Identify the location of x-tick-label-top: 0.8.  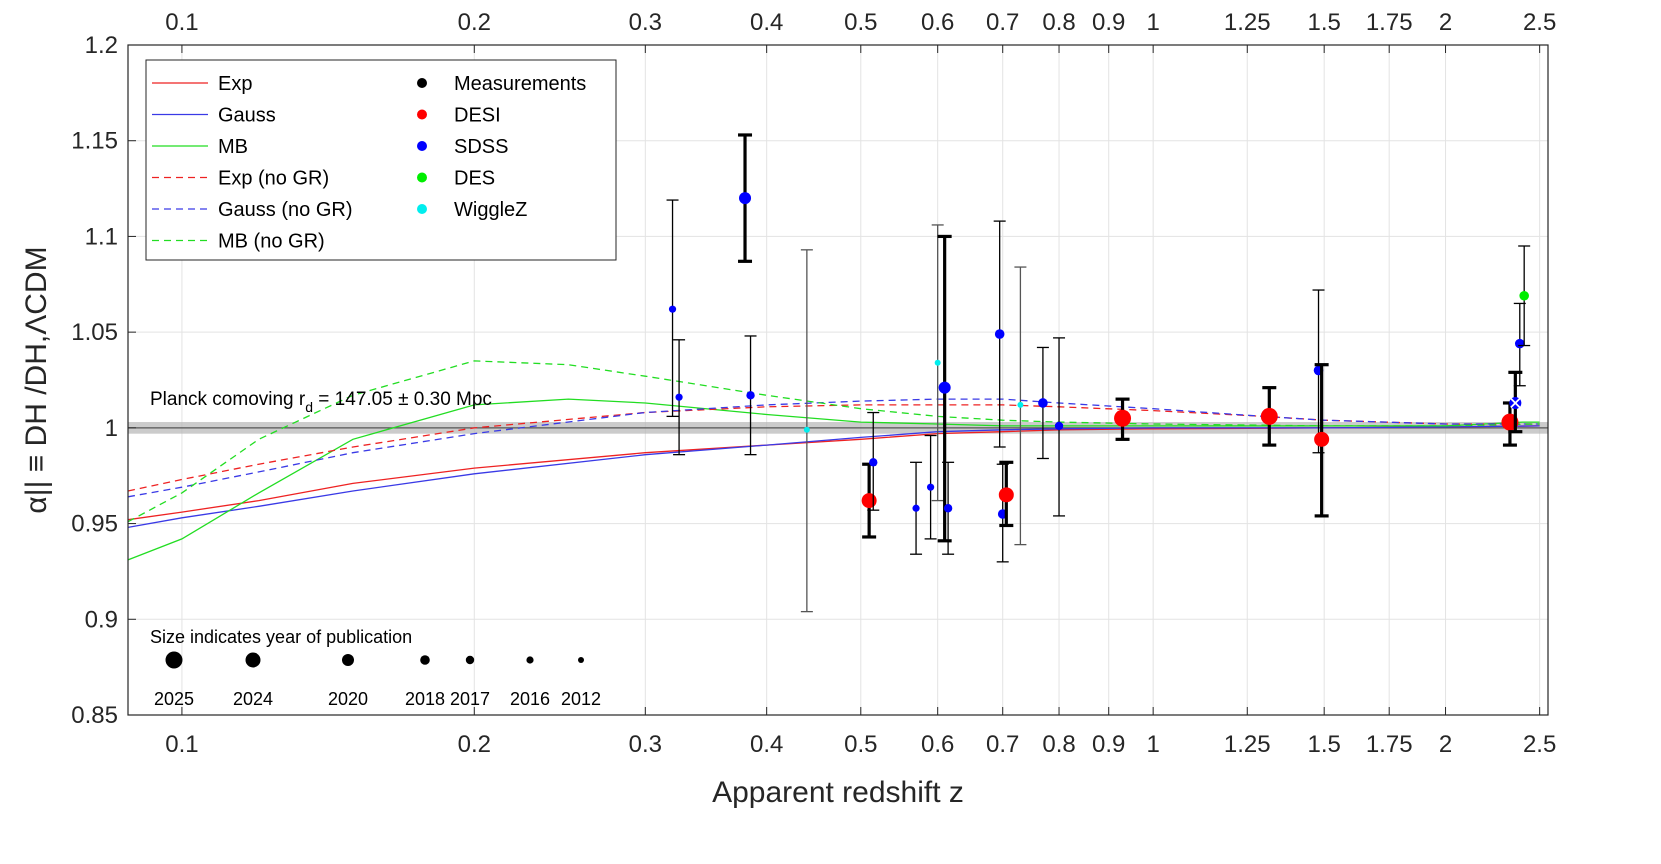
(1058, 22).